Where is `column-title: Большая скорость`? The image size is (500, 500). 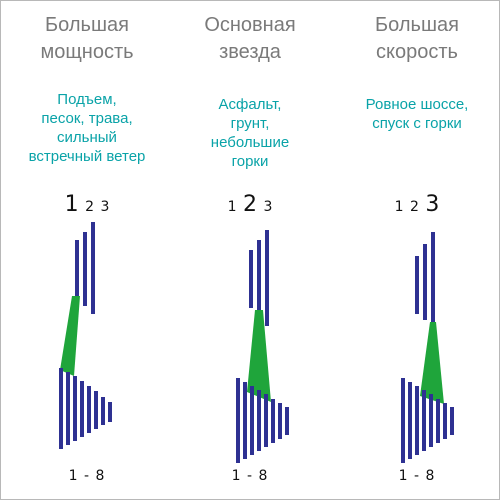
column-title: Большая скорость is located at coordinates (417, 38).